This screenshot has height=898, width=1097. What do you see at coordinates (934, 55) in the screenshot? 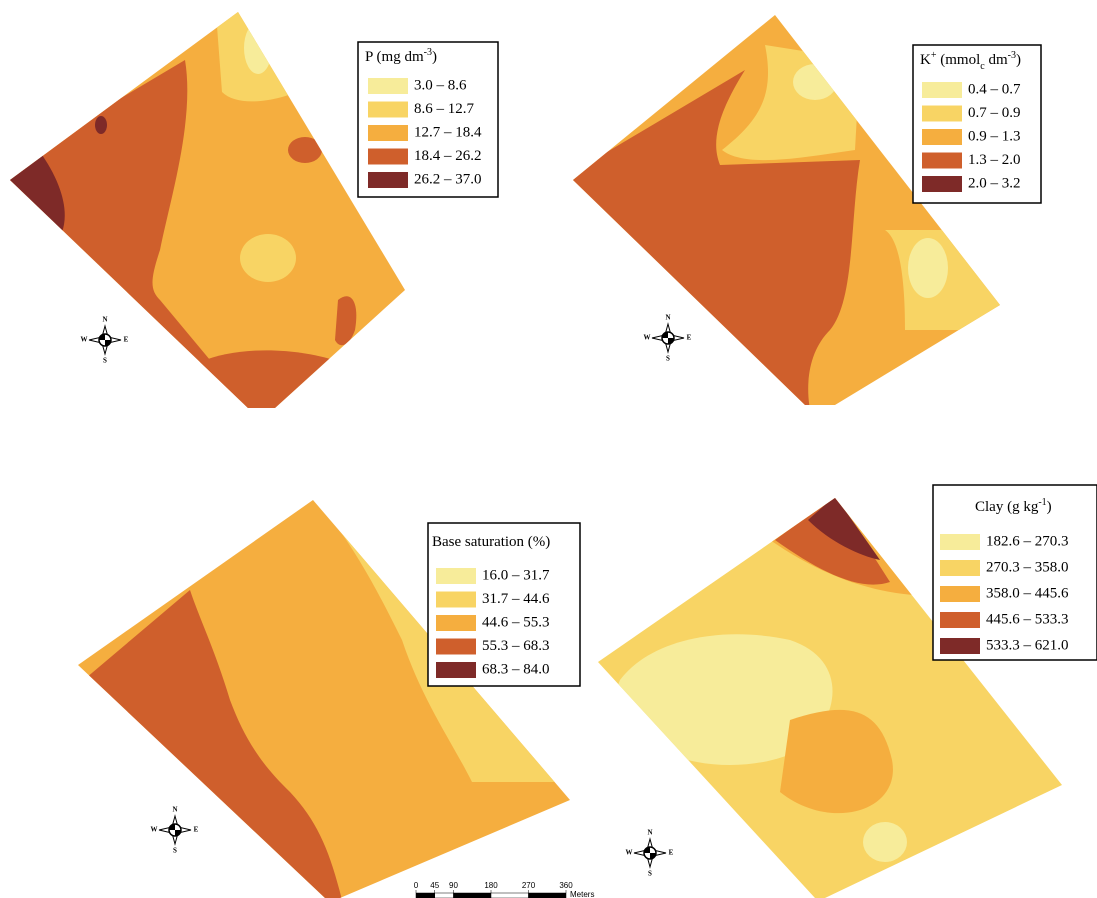
I see `title-part: +` at bounding box center [934, 55].